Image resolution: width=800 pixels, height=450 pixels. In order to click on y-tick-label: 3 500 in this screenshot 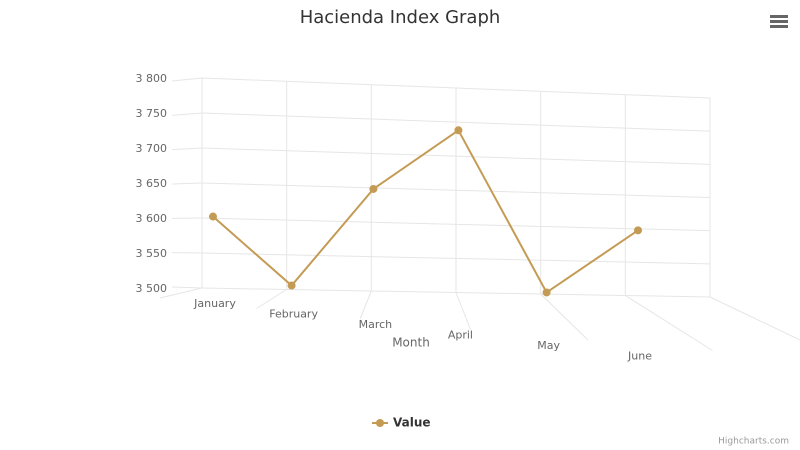, I will do `click(152, 288)`.